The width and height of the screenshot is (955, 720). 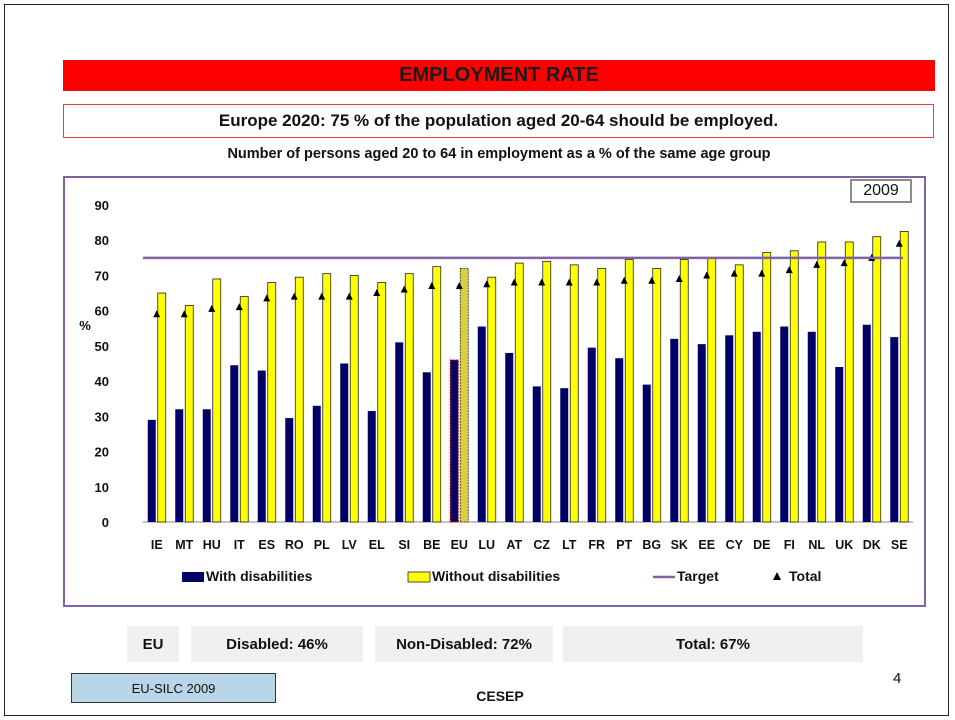 What do you see at coordinates (789, 545) in the screenshot?
I see `x-tick-label: FI` at bounding box center [789, 545].